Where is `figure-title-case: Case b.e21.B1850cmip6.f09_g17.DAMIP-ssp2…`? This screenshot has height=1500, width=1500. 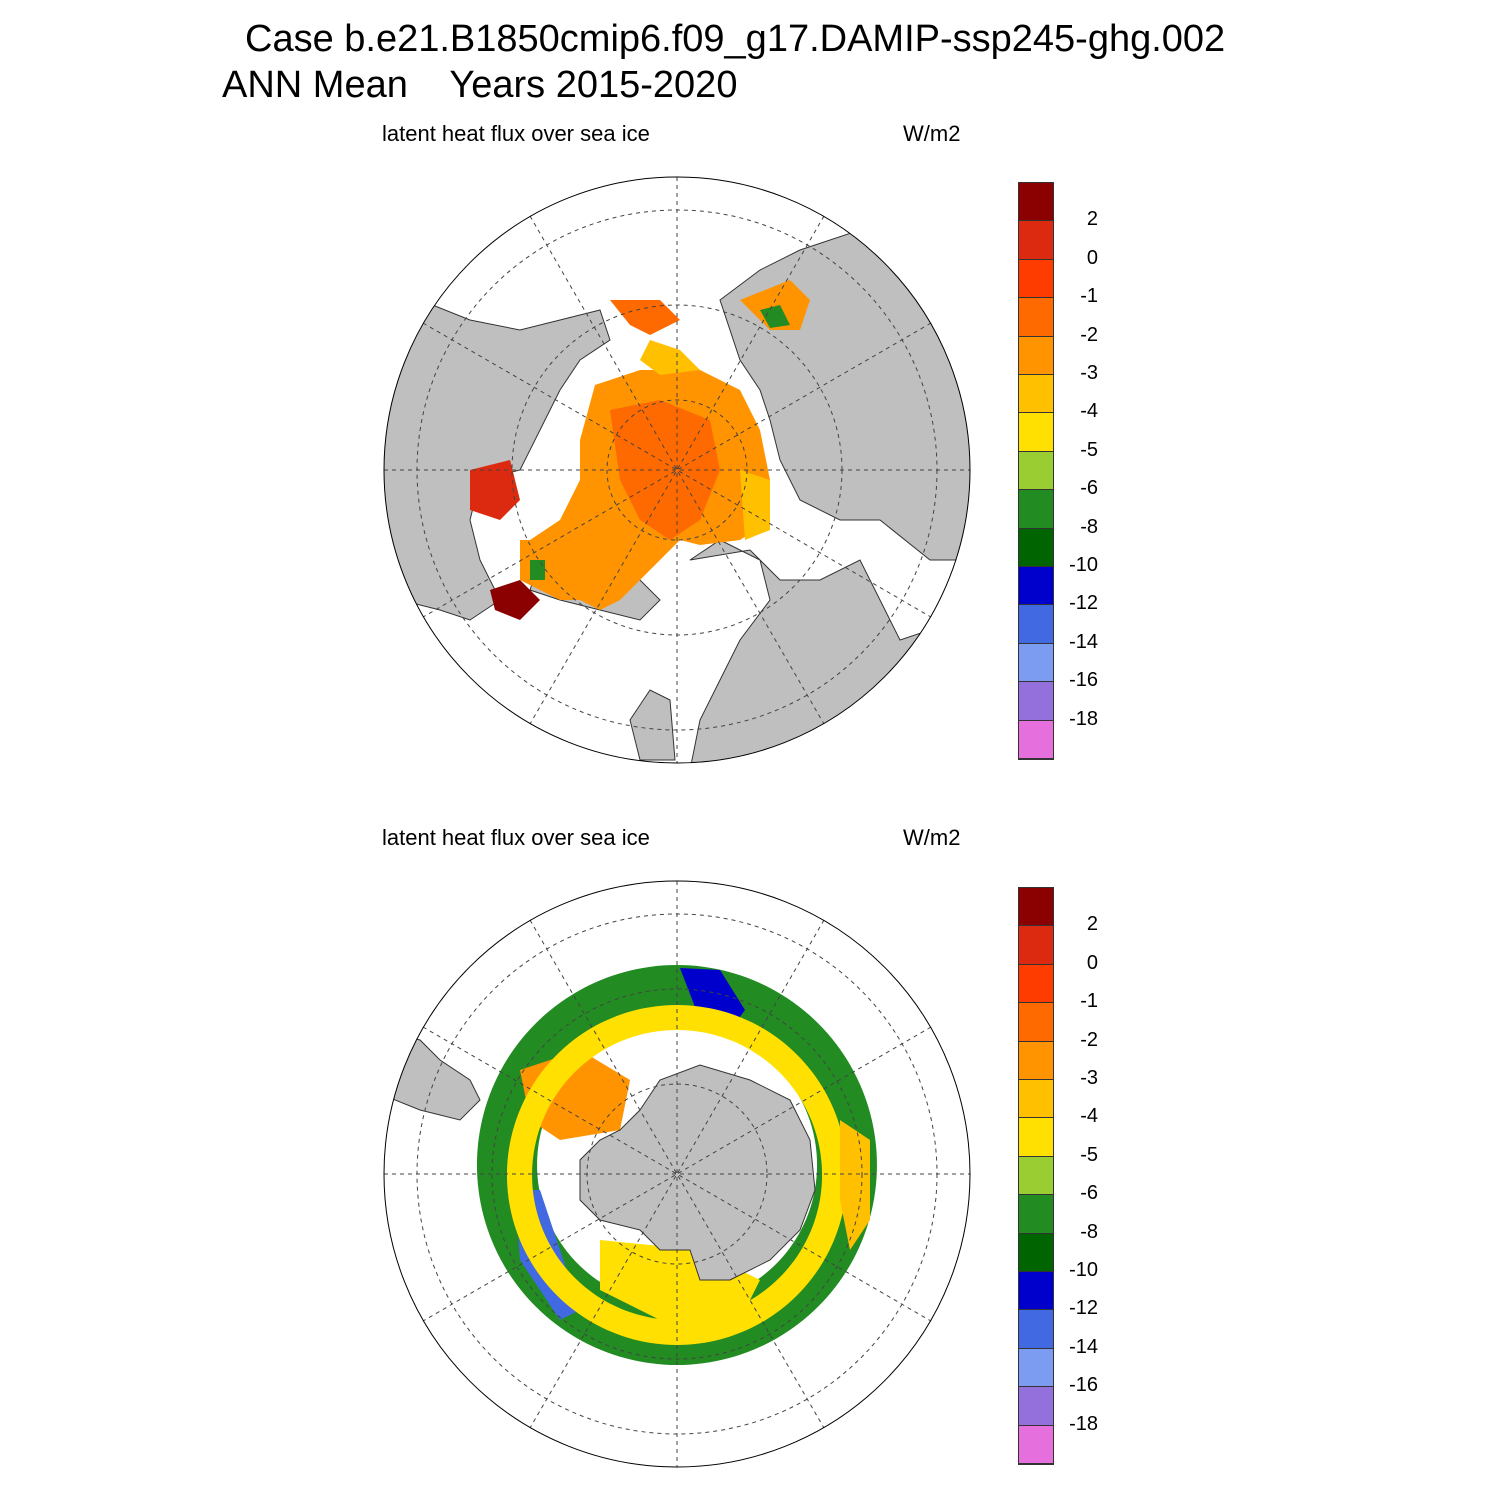
figure-title-case: Case b.e21.B1850cmip6.f09_g17.DAMIP-ssp2… is located at coordinates (735, 39).